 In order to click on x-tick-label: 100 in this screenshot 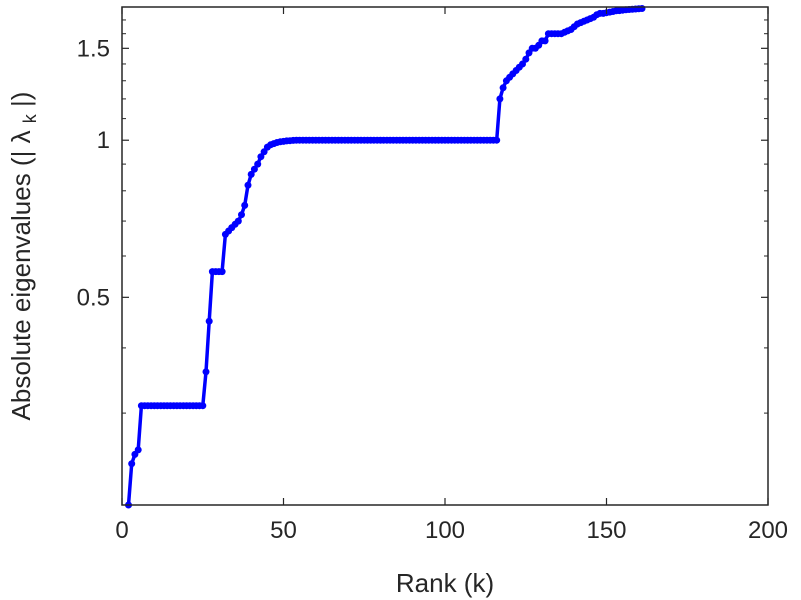, I will do `click(445, 530)`.